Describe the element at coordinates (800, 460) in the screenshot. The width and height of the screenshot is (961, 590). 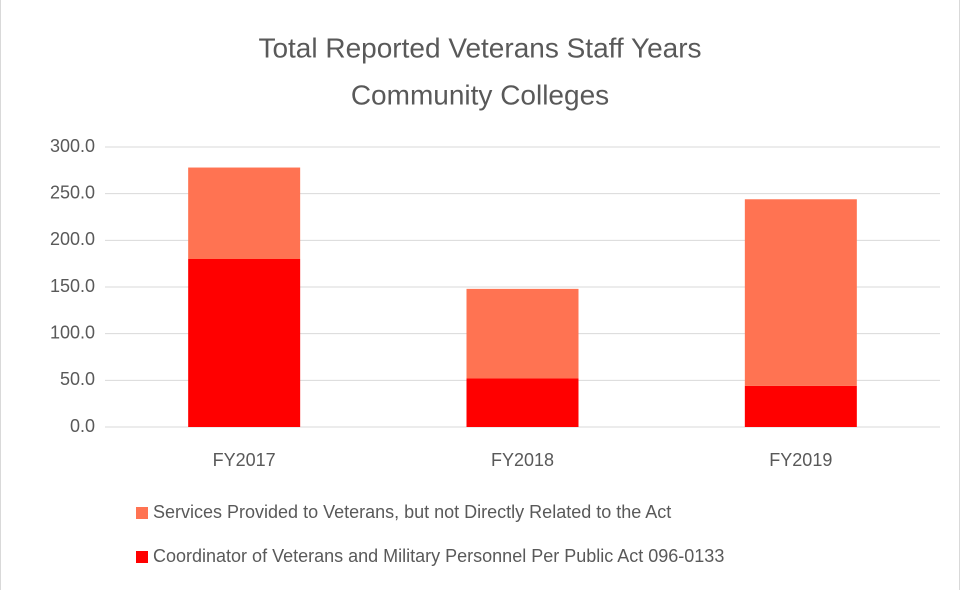
I see `x-tick-label: FY2019` at that location.